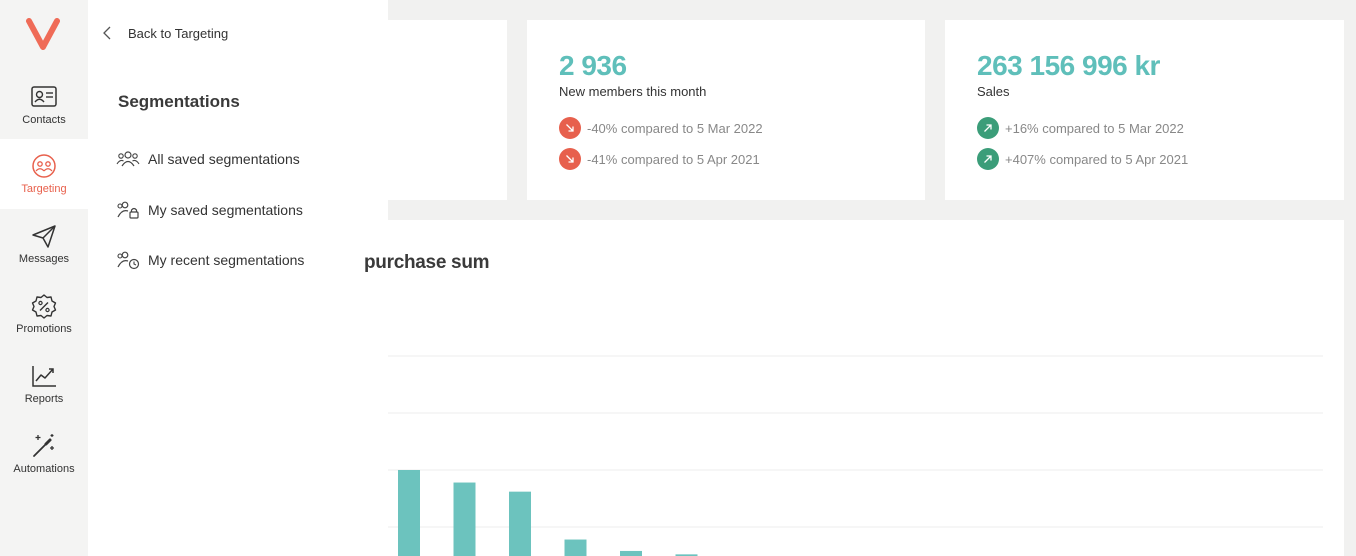 This screenshot has height=556, width=1356. What do you see at coordinates (1097, 159) in the screenshot?
I see `comparison-text: +407% compared to 5 Apr 2021` at bounding box center [1097, 159].